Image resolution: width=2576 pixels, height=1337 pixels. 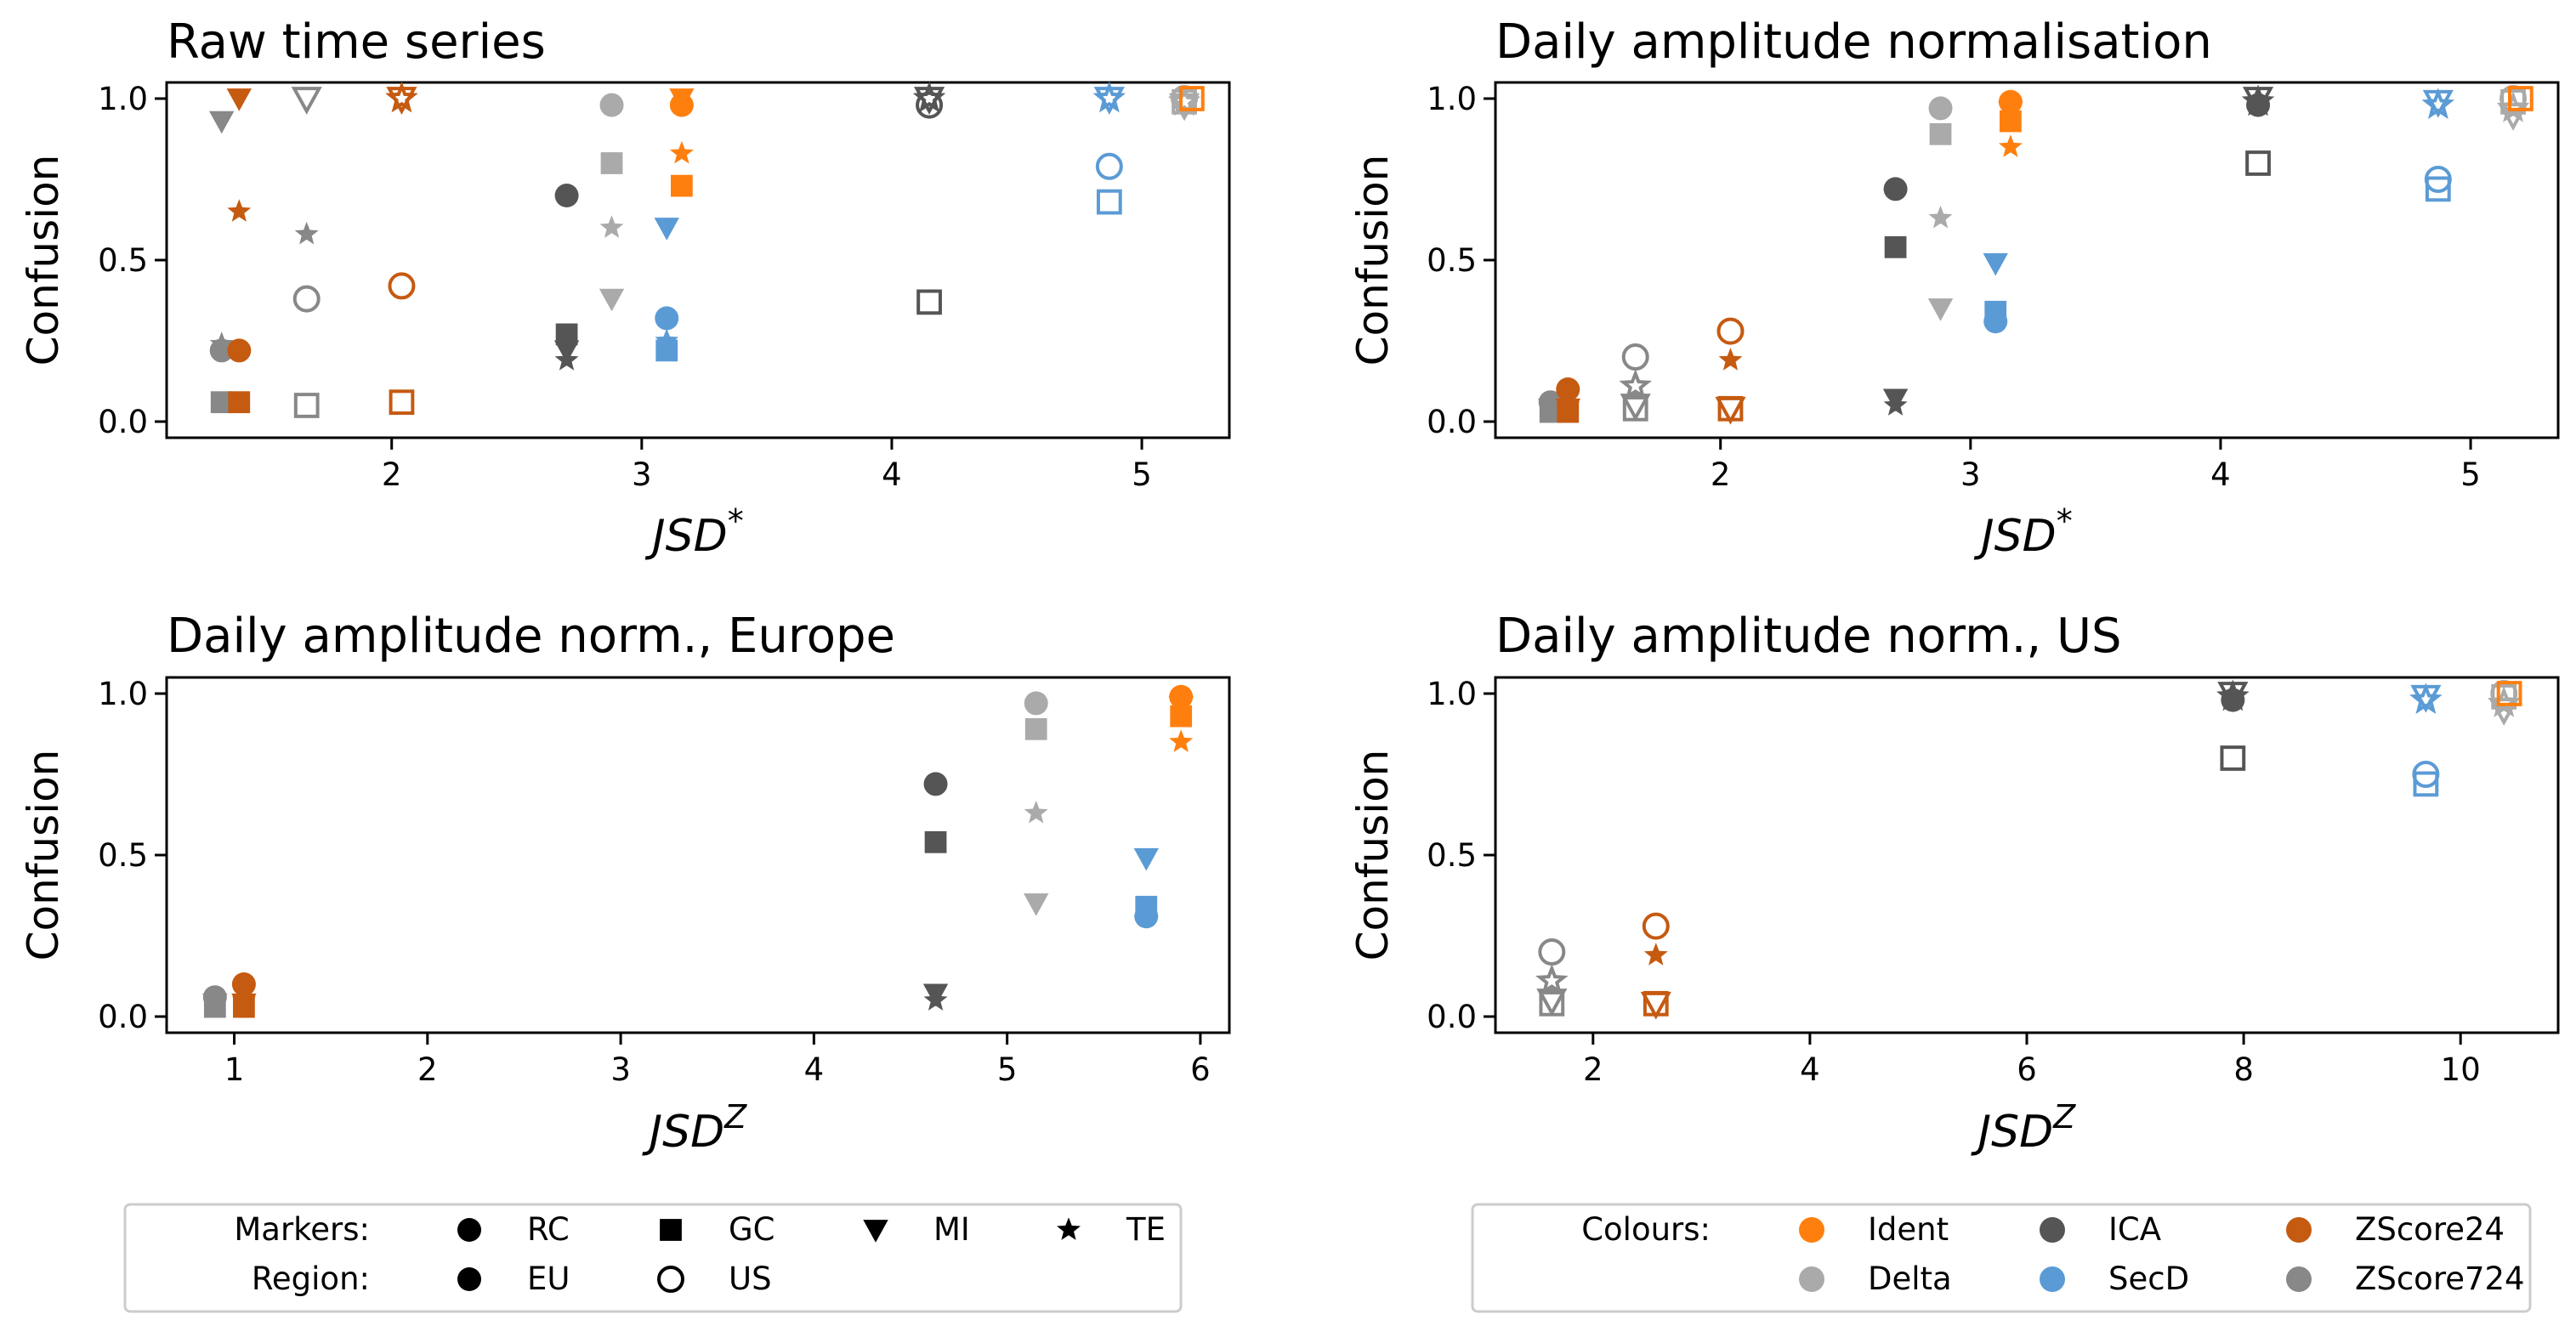 I want to click on legend-label-ica: ICA, so click(x=2135, y=1229).